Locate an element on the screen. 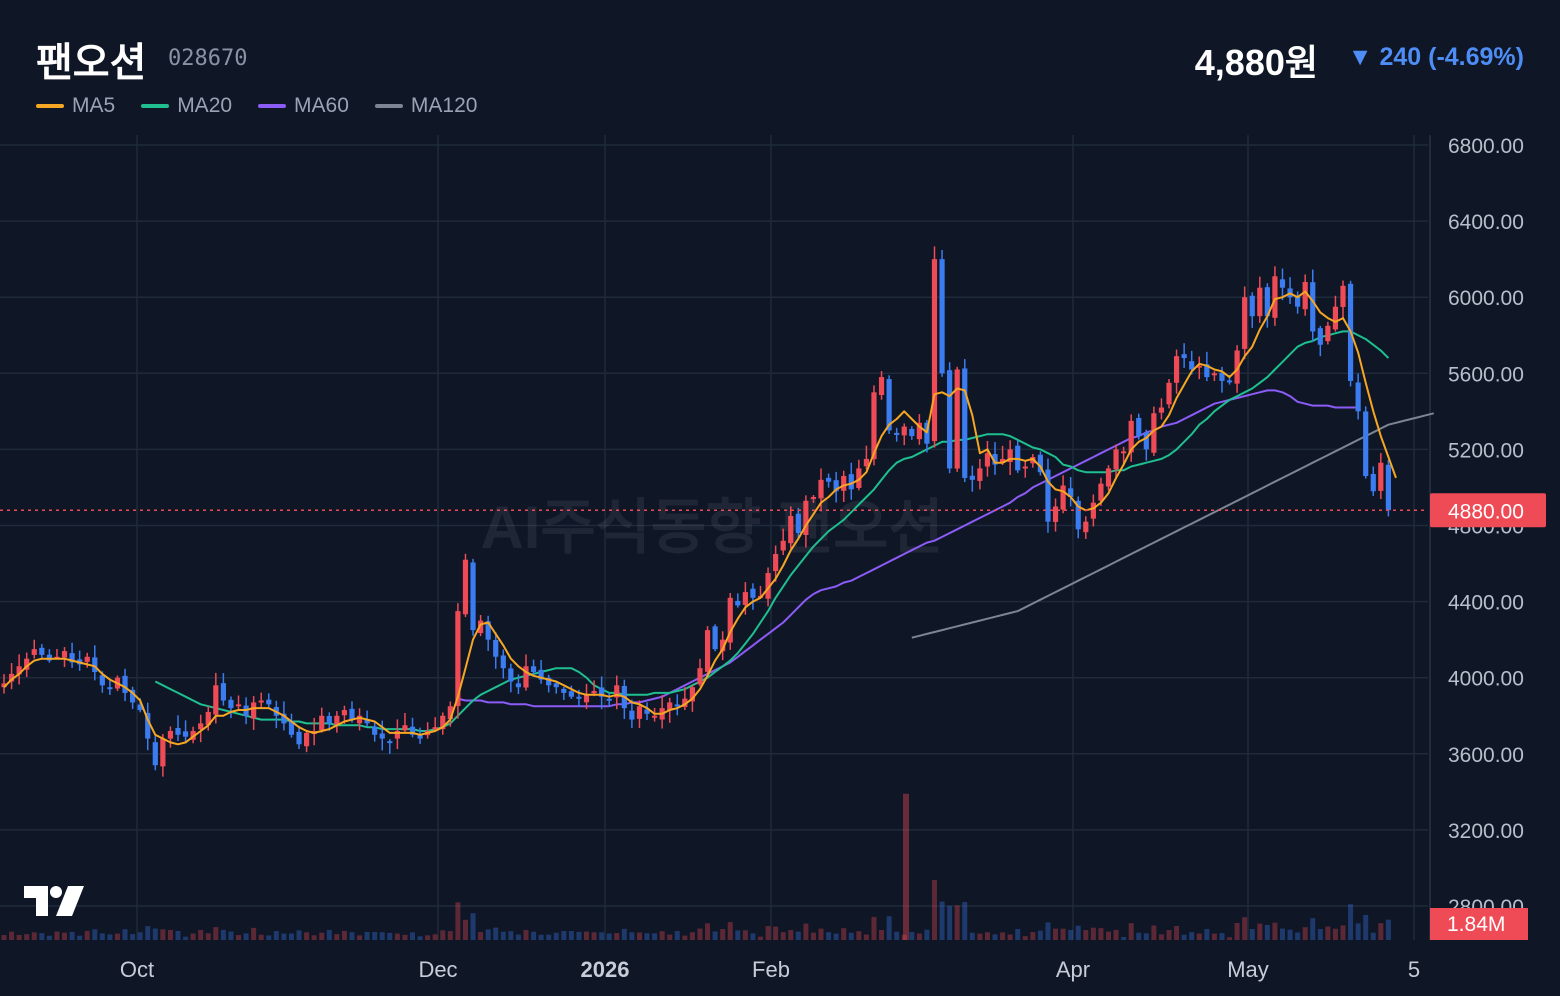 The height and width of the screenshot is (996, 1560). y-tick-label: 3200.00 is located at coordinates (1486, 831).